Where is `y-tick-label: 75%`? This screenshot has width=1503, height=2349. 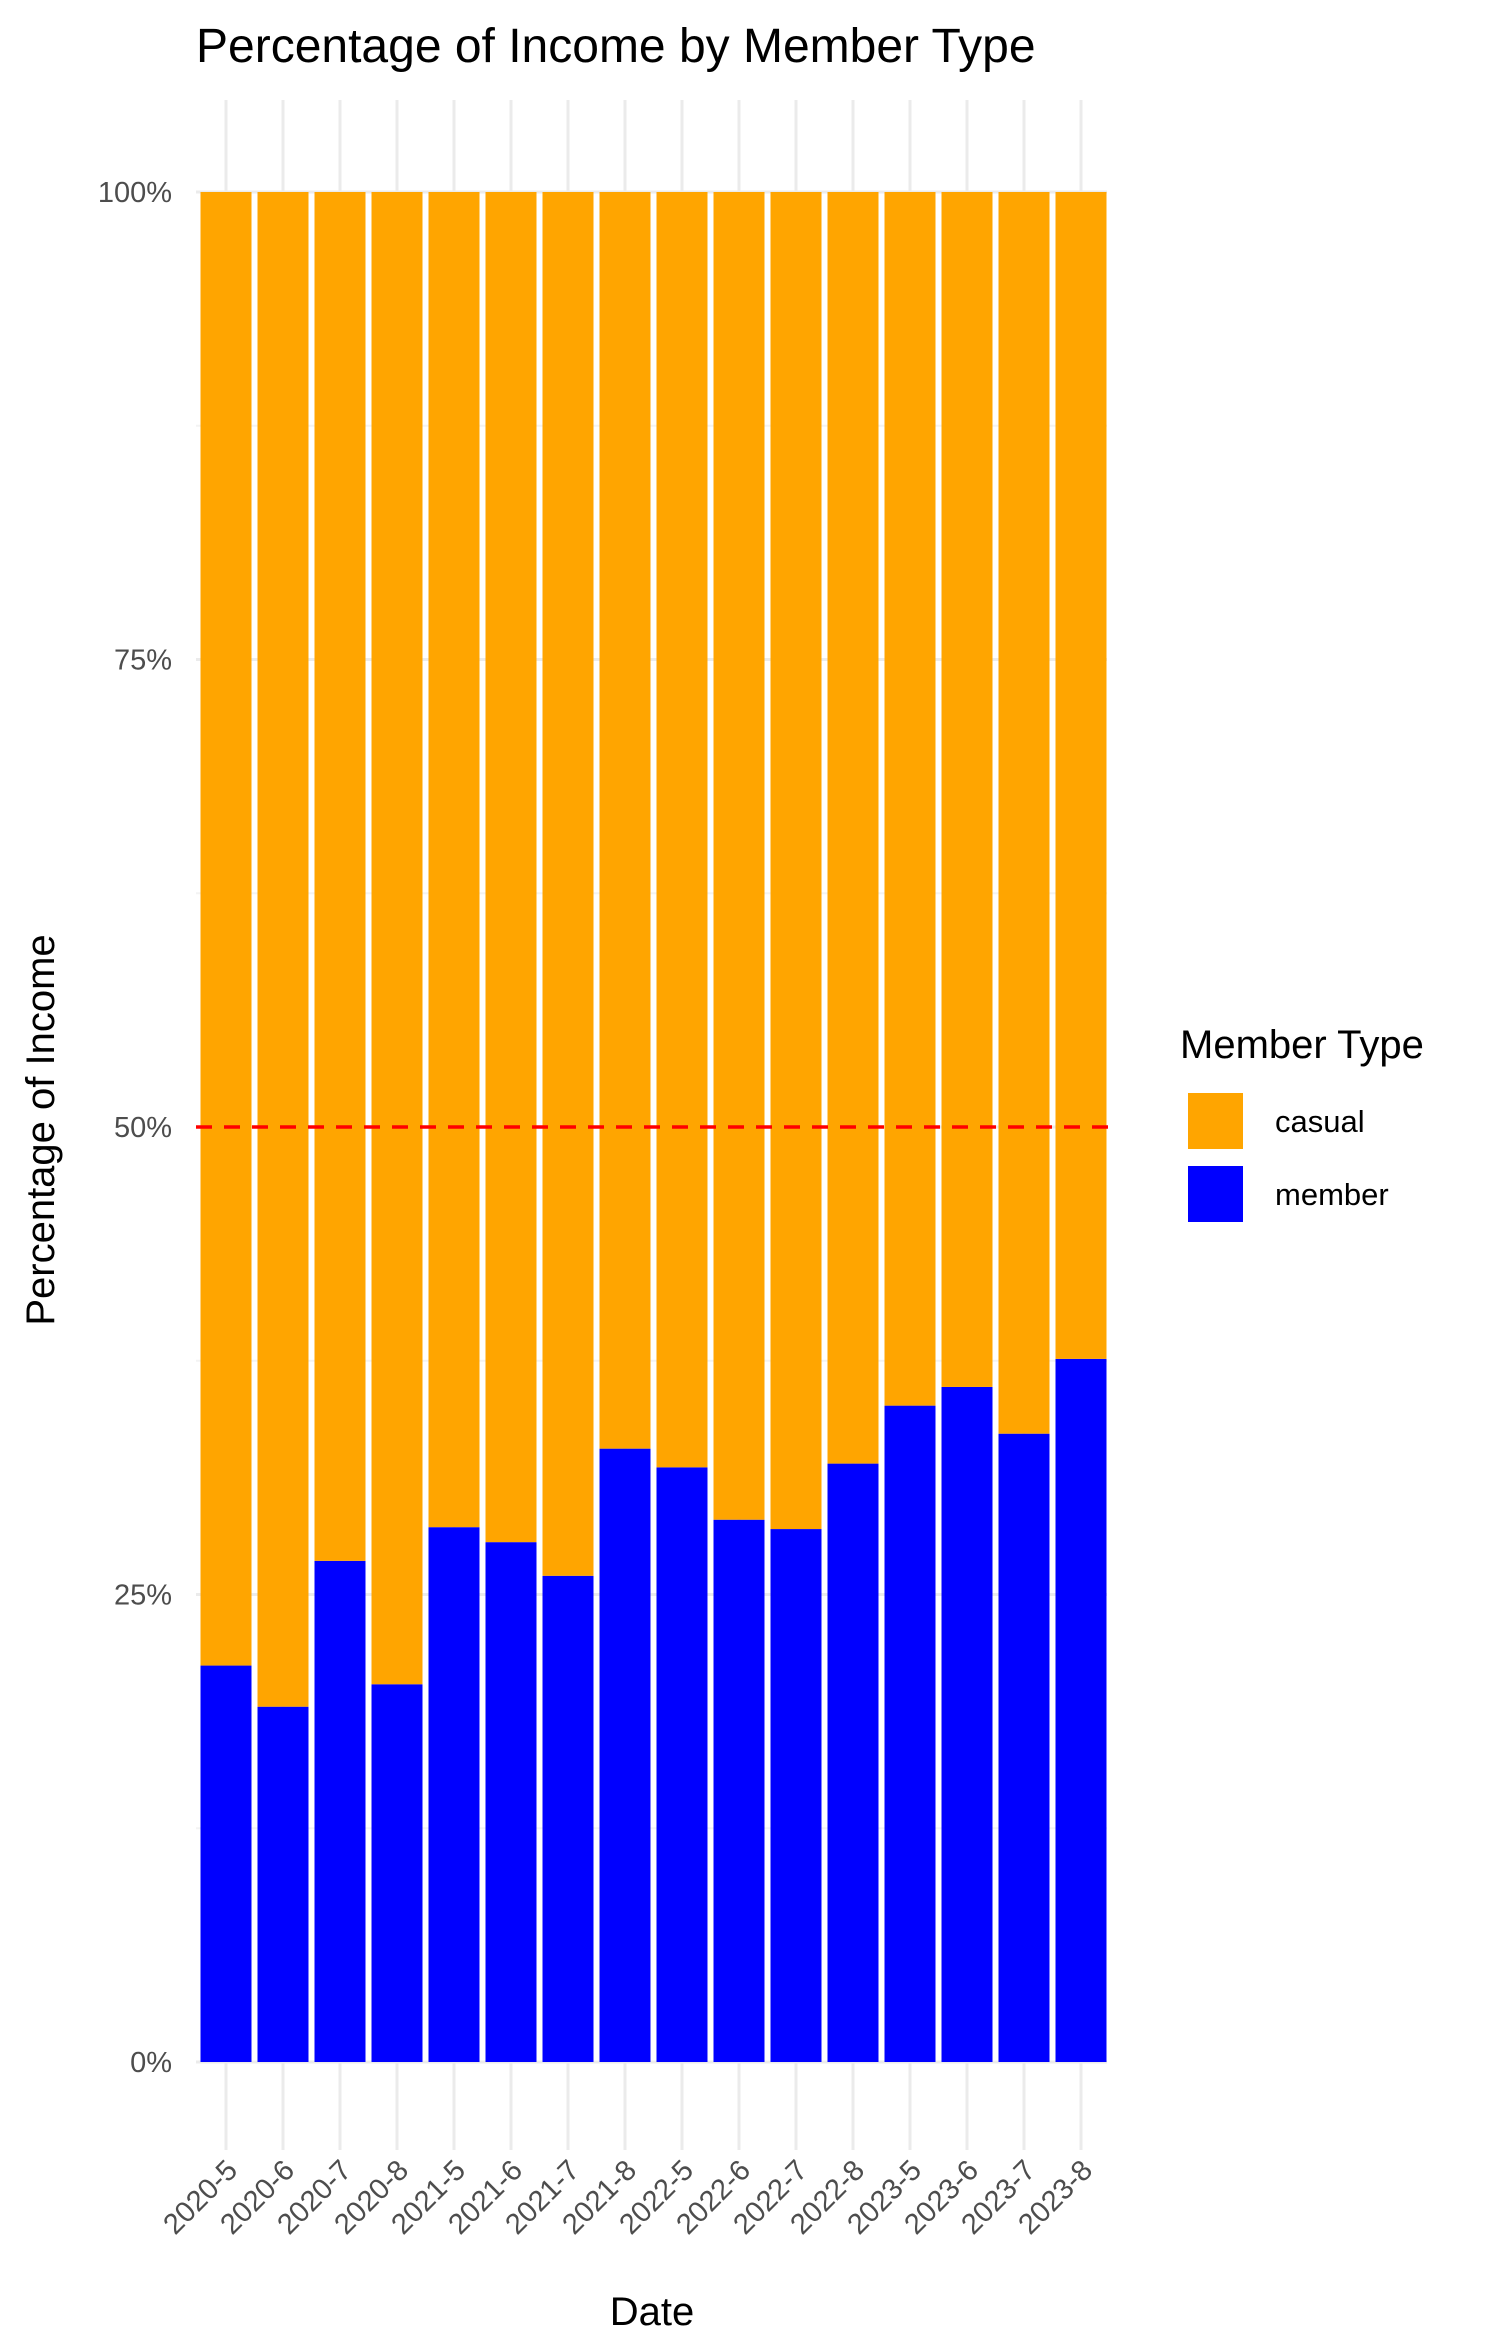
y-tick-label: 75% is located at coordinates (143, 661).